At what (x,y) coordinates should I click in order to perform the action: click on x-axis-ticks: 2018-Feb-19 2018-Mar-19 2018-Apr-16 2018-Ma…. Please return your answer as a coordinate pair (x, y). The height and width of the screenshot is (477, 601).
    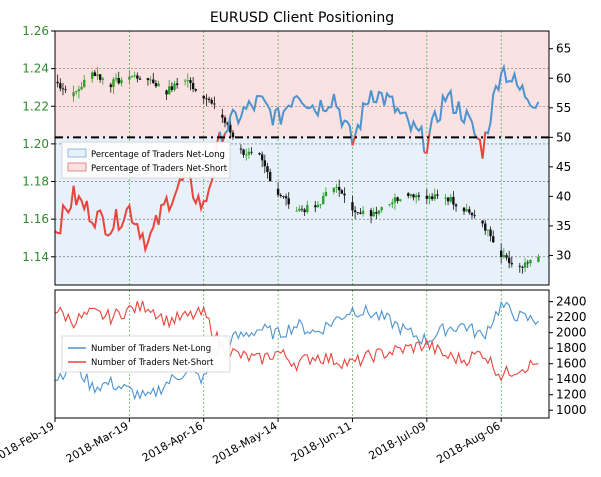
    Looking at the image, I should click on (251, 442).